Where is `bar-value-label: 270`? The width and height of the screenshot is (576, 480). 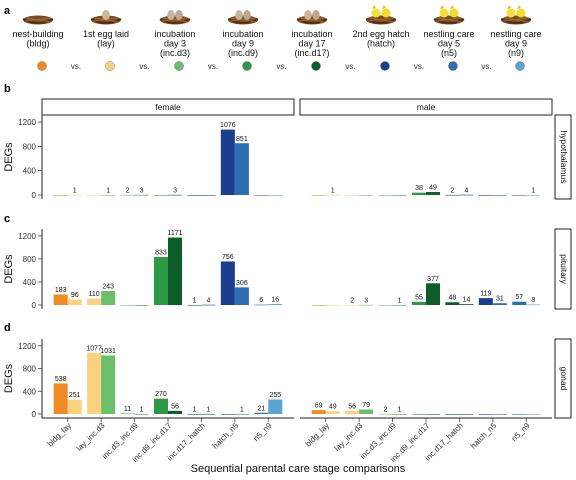 bar-value-label: 270 is located at coordinates (161, 394).